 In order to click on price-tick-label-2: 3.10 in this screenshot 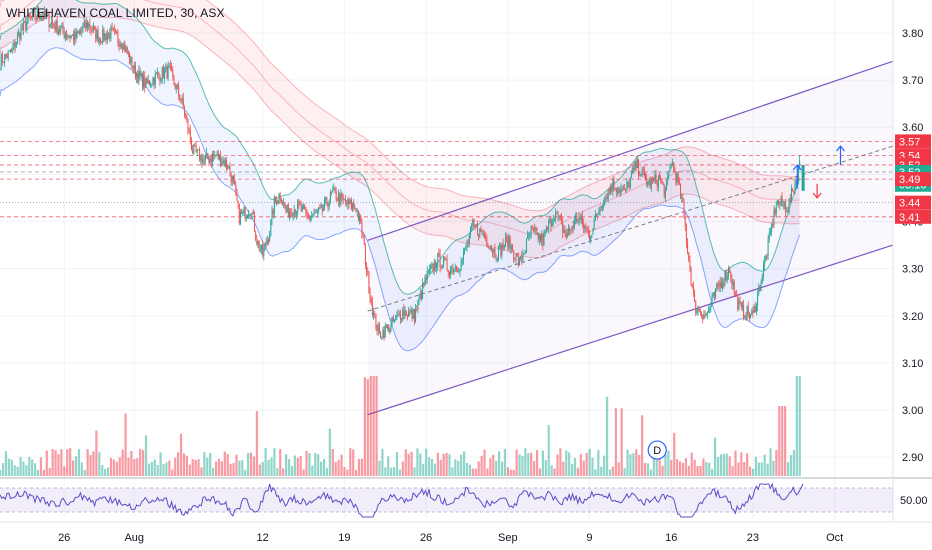, I will do `click(912, 364)`.